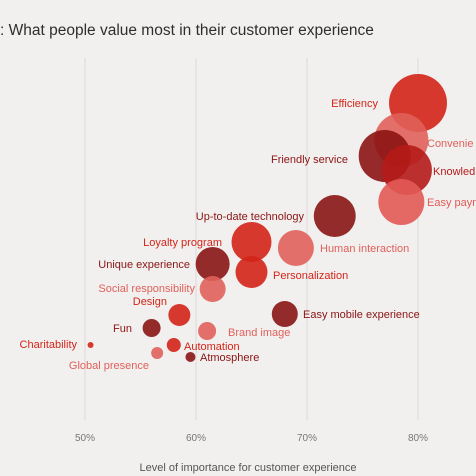 This screenshot has width=476, height=476. What do you see at coordinates (307, 438) in the screenshot?
I see `x-tick-label-70: 70%` at bounding box center [307, 438].